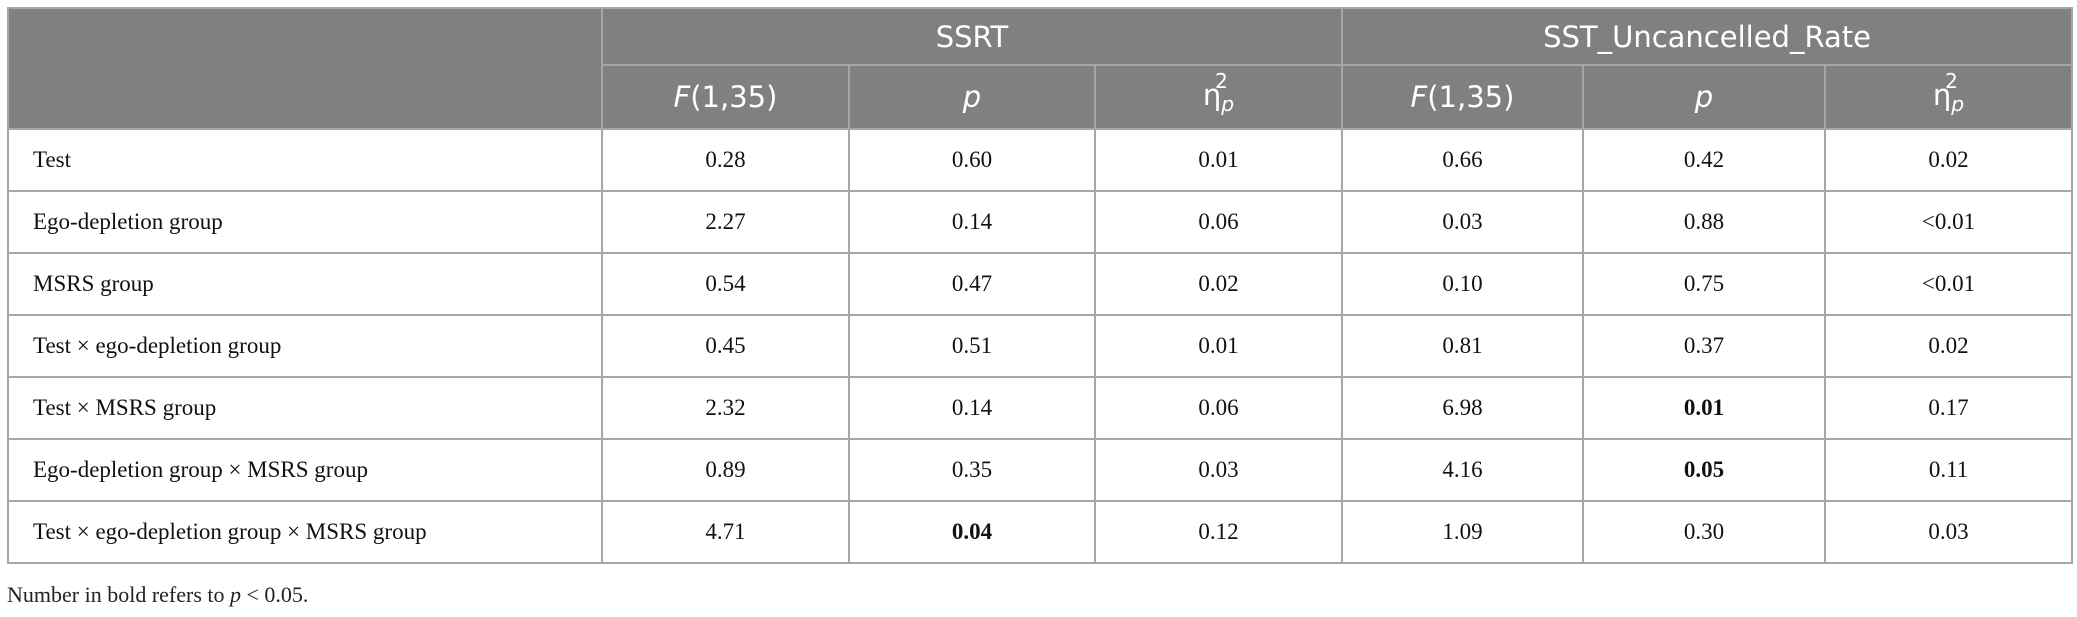  I want to click on cell: 0.30, so click(1704, 532).